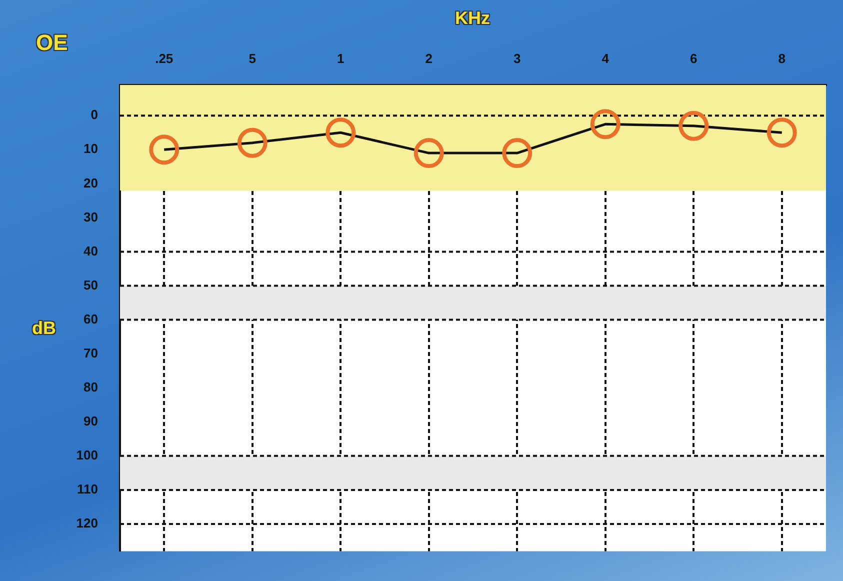 The width and height of the screenshot is (843, 581). I want to click on x-axis-title: KHz, so click(472, 18).